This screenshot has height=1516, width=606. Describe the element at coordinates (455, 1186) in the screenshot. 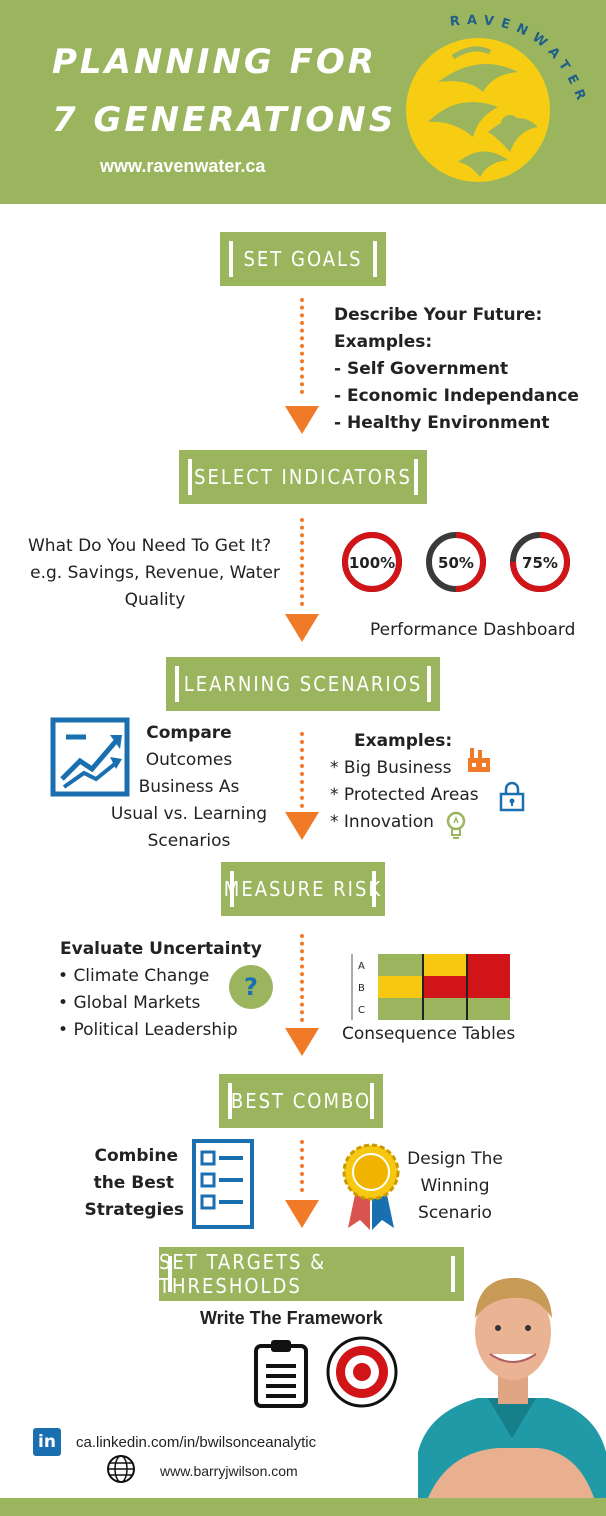

I see `design-text: Winning` at that location.